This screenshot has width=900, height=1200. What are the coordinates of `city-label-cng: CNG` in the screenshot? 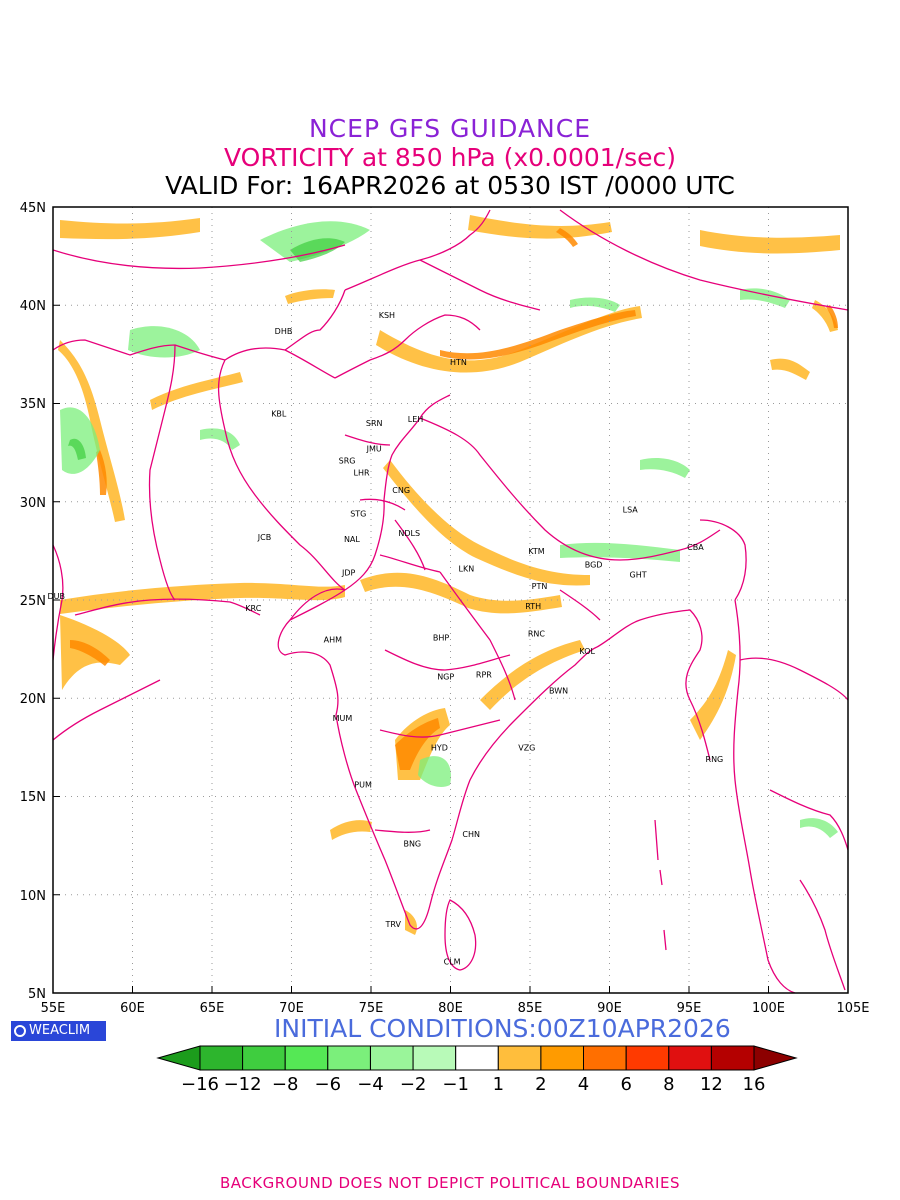 It's located at (401, 490).